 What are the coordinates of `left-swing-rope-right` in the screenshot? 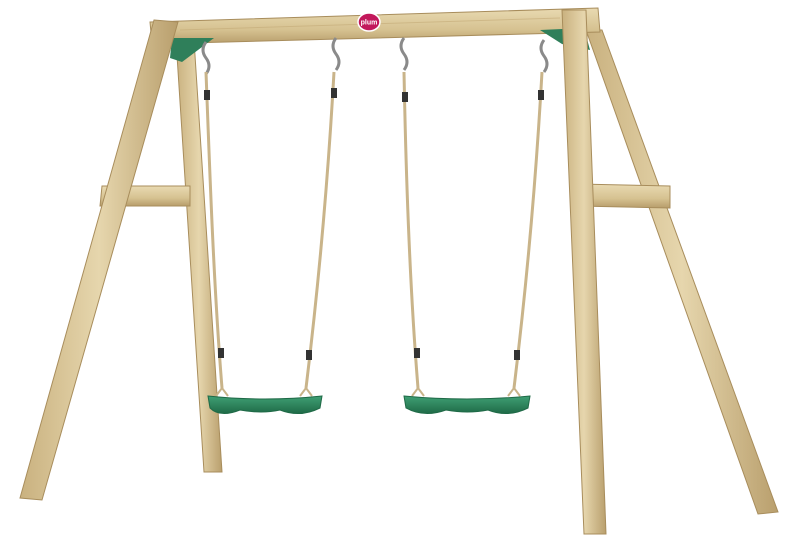 It's located at (320, 230).